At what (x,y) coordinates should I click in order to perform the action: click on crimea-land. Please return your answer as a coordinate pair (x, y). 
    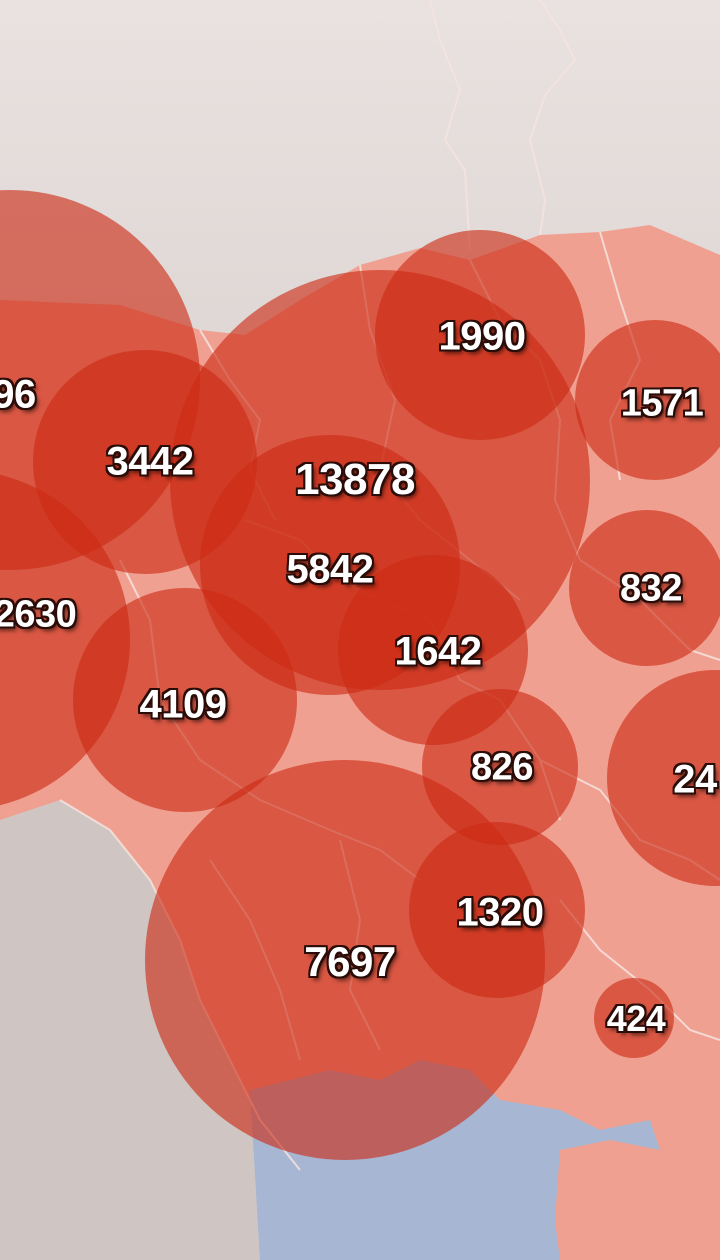
    Looking at the image, I should click on (627, 1200).